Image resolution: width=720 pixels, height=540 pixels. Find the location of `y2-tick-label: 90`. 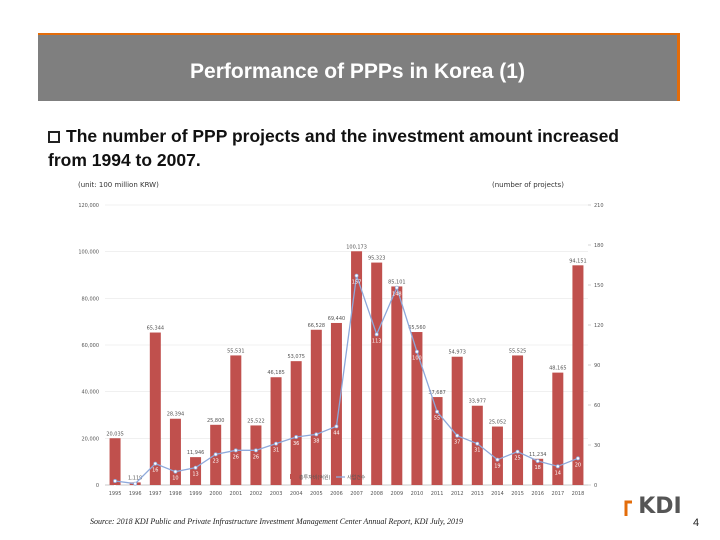

y2-tick-label: 90 is located at coordinates (597, 366).